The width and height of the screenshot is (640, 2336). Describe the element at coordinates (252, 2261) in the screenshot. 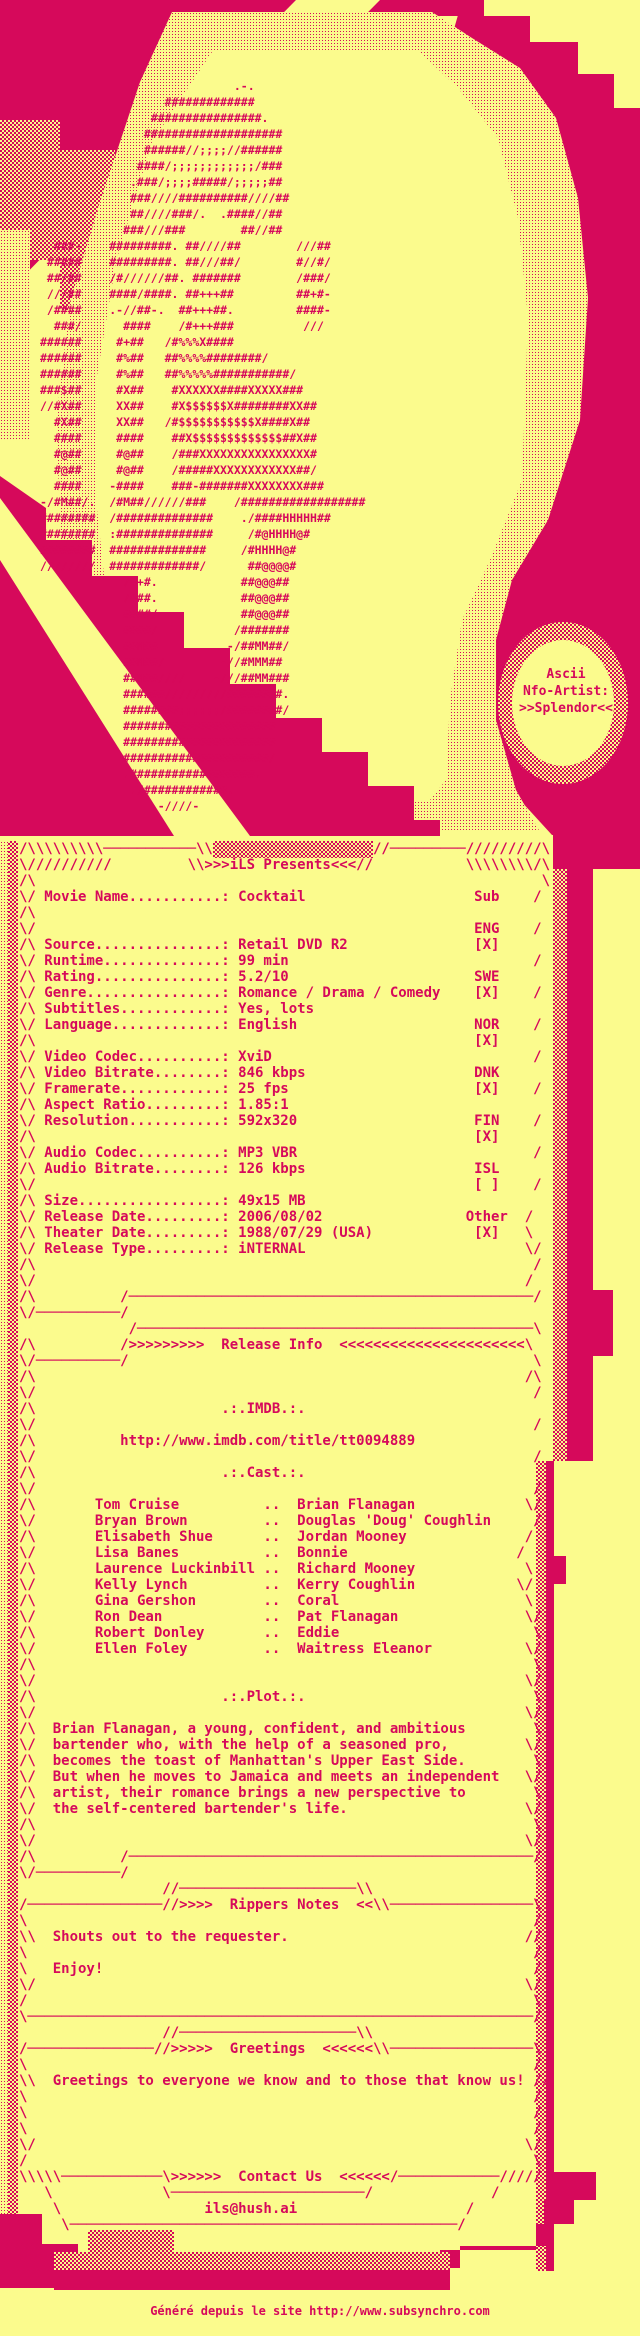

I see `bg-bottom-dither-band` at that location.